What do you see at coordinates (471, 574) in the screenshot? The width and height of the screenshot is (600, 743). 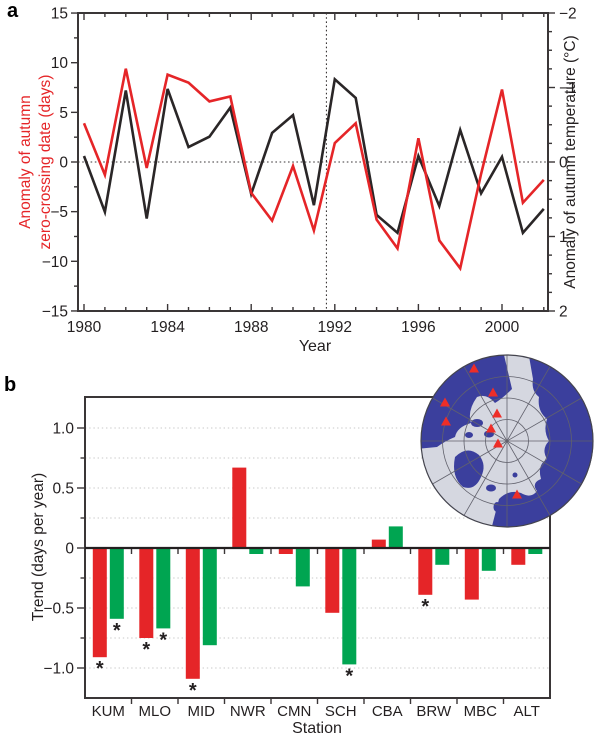 I see `trend-bar-red-MBC` at bounding box center [471, 574].